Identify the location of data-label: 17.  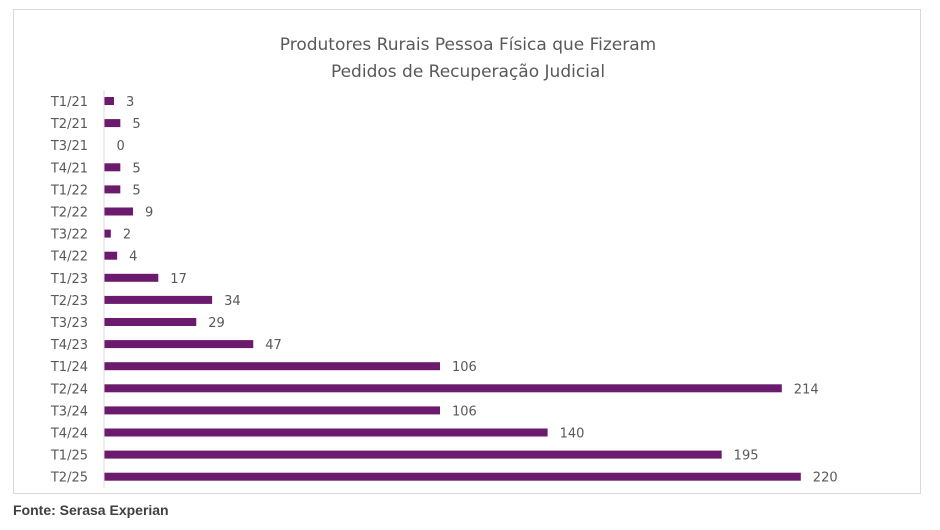
(178, 279).